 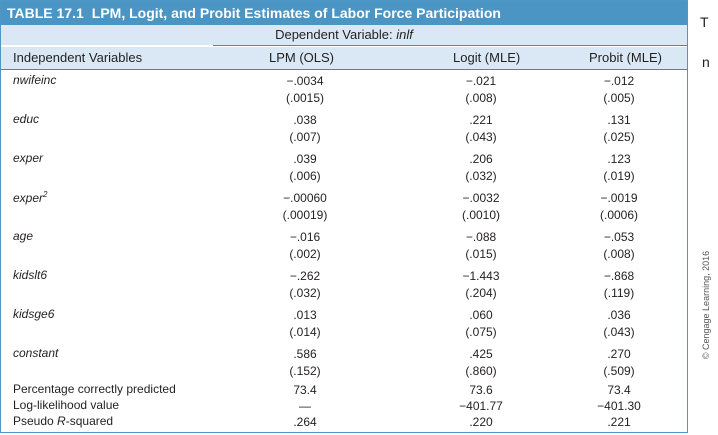 What do you see at coordinates (305, 293) in the screenshot?
I see `lpm-std-error: (.032)` at bounding box center [305, 293].